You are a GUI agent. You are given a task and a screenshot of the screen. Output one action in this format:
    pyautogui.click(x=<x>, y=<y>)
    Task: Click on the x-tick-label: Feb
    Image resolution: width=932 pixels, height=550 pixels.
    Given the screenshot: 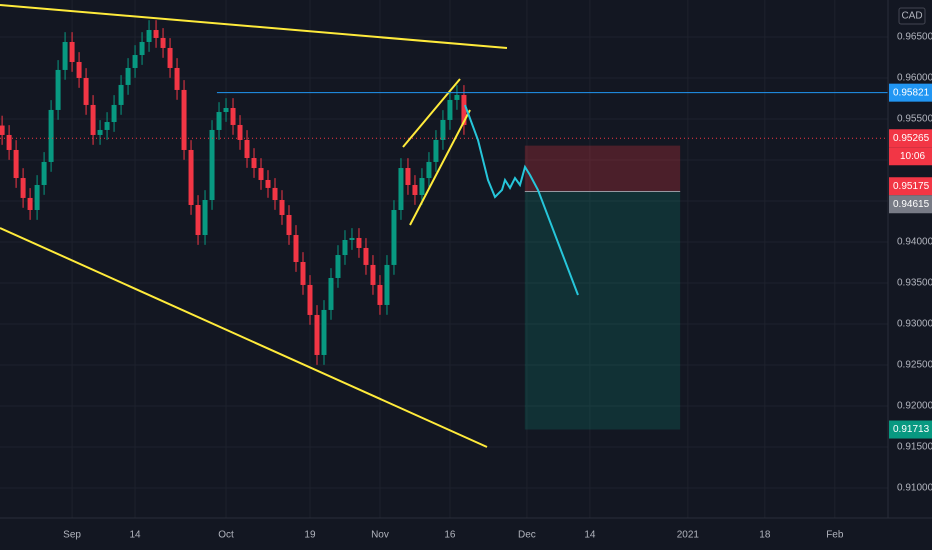 What is the action you would take?
    pyautogui.click(x=835, y=535)
    